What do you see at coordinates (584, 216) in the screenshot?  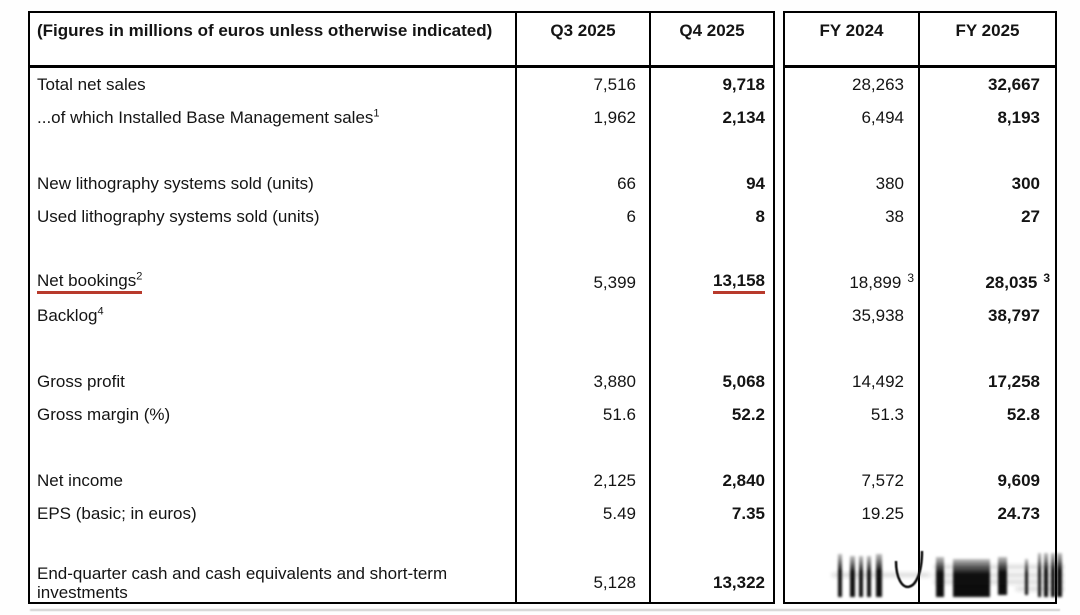 I see `cell-q3-2025: 6` at bounding box center [584, 216].